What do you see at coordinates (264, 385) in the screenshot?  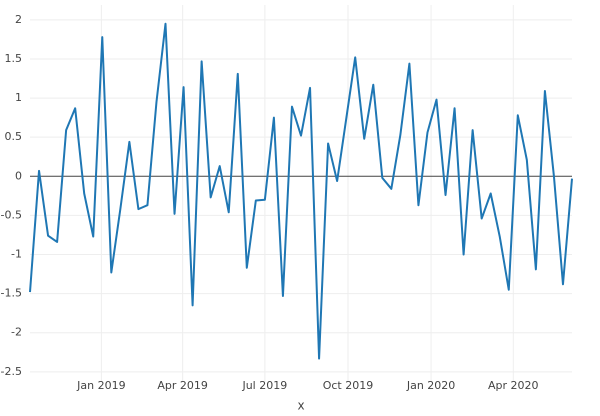 I see `x-tick-label: Jul 2019` at bounding box center [264, 385].